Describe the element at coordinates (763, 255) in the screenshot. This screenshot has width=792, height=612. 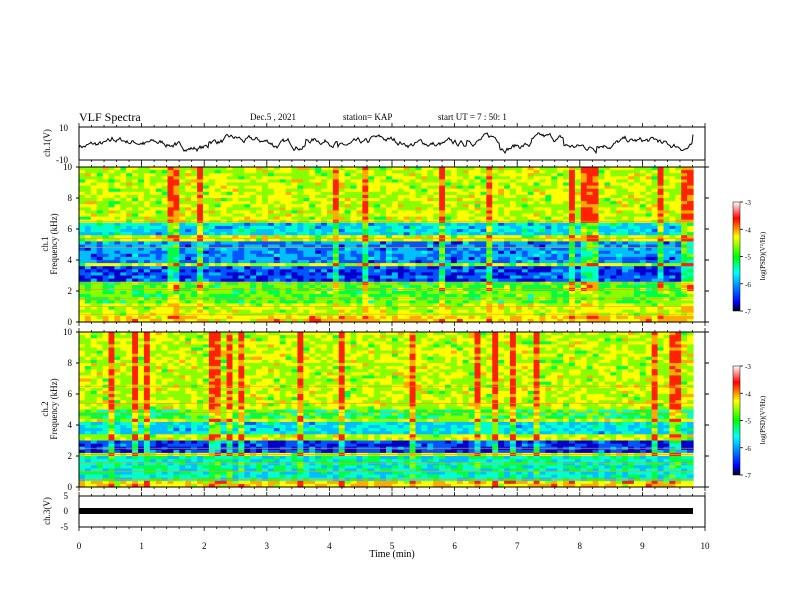
I see `colorbar-1-label: log(PSD)(V²/Hz)` at that location.